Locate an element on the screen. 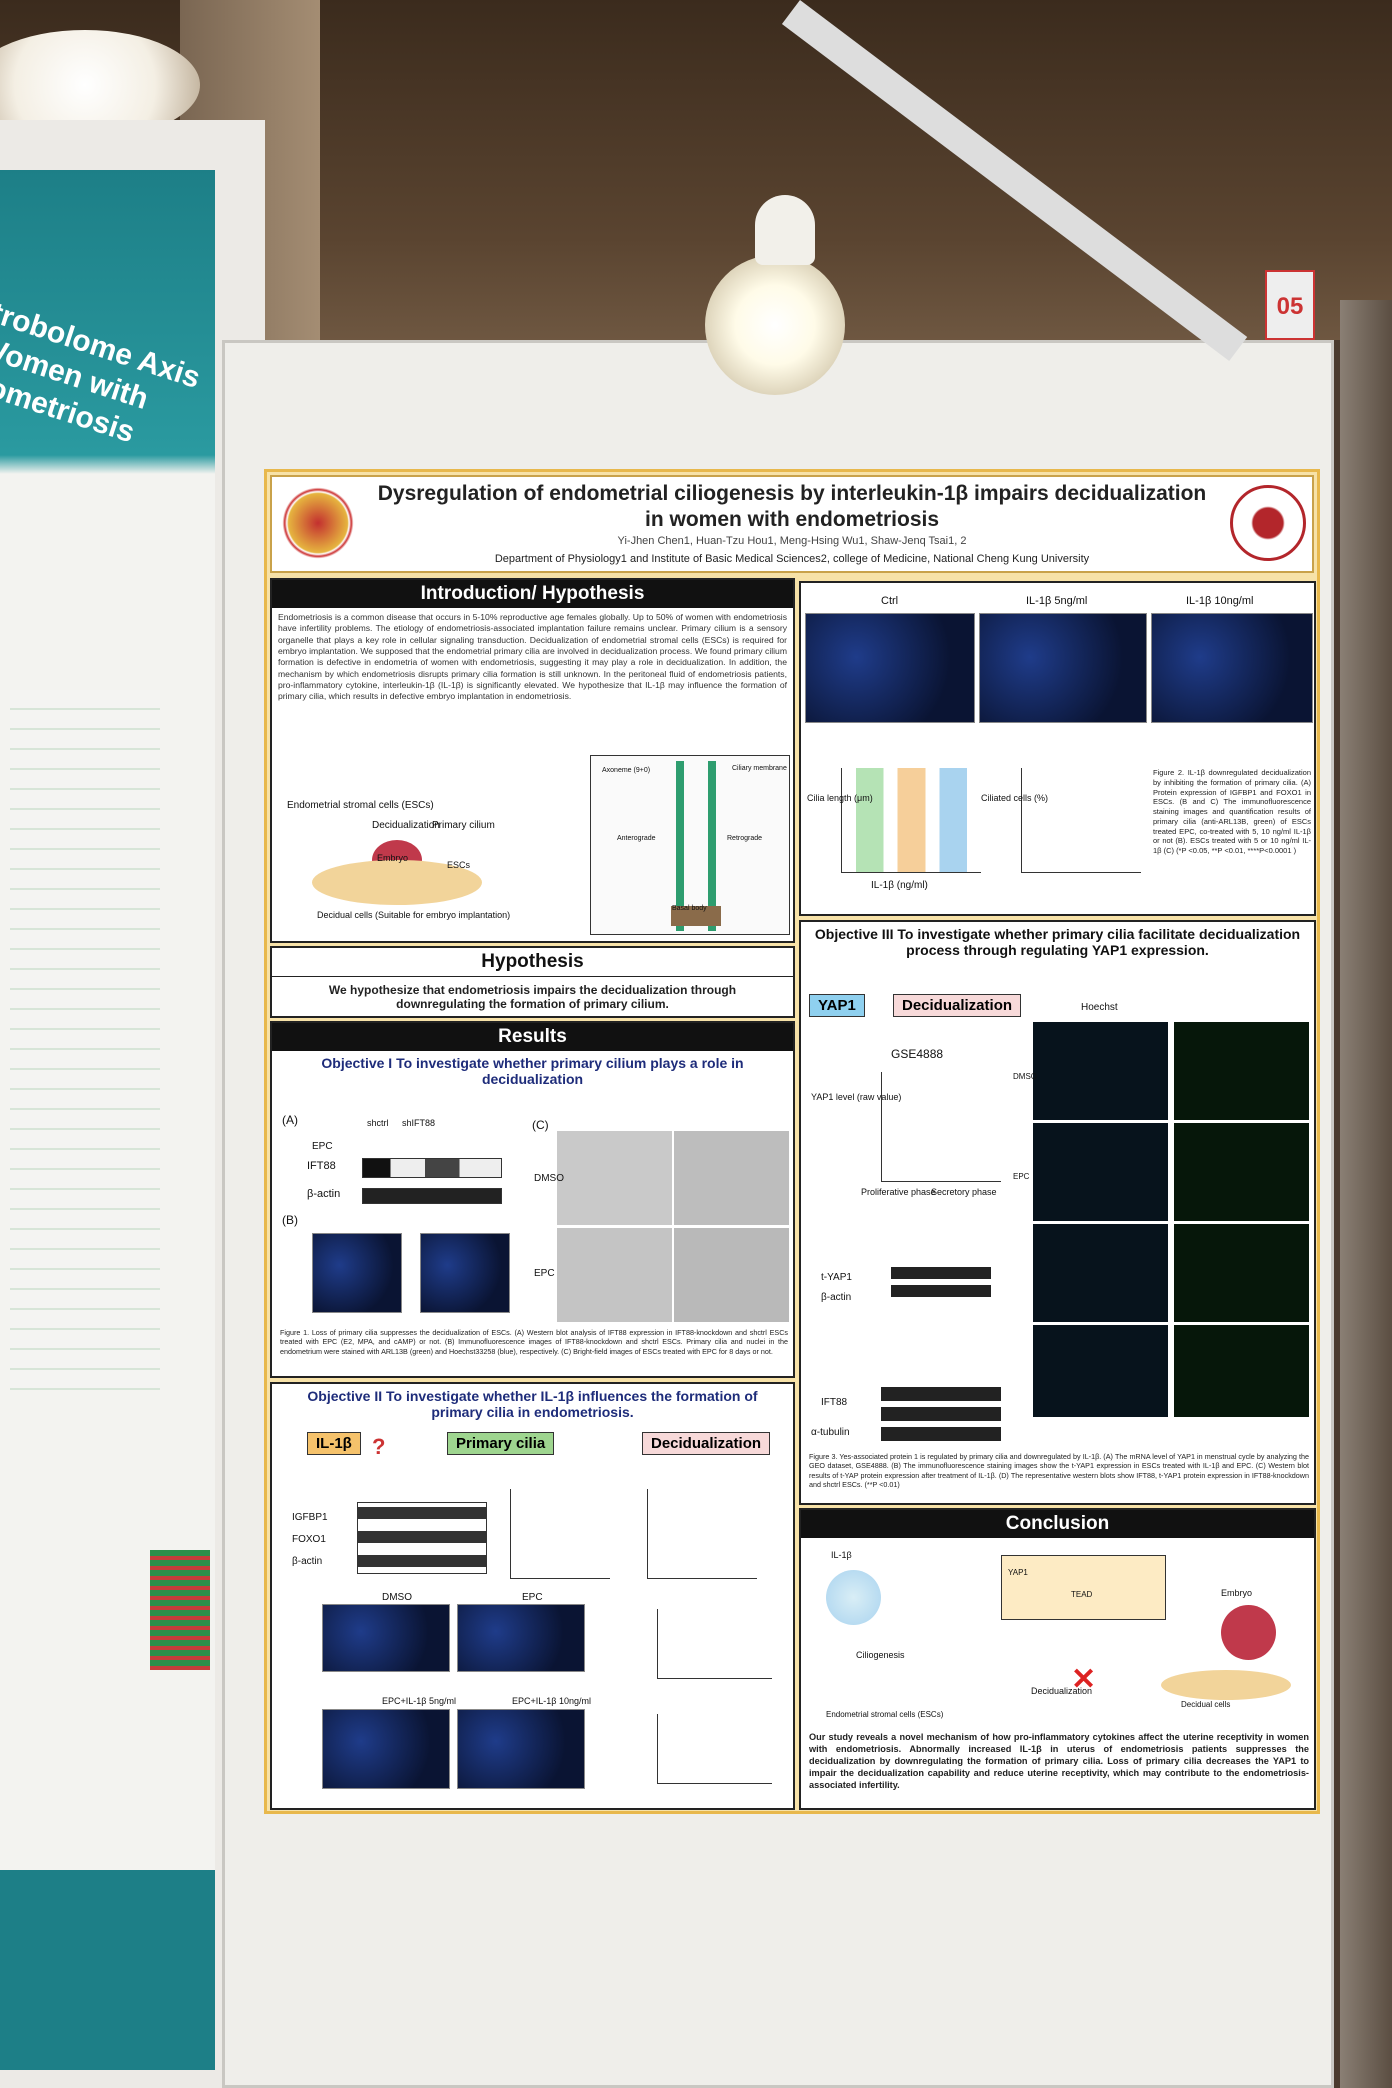 This screenshot has width=1392, height=2088. bar-chart is located at coordinates (702, 1534).